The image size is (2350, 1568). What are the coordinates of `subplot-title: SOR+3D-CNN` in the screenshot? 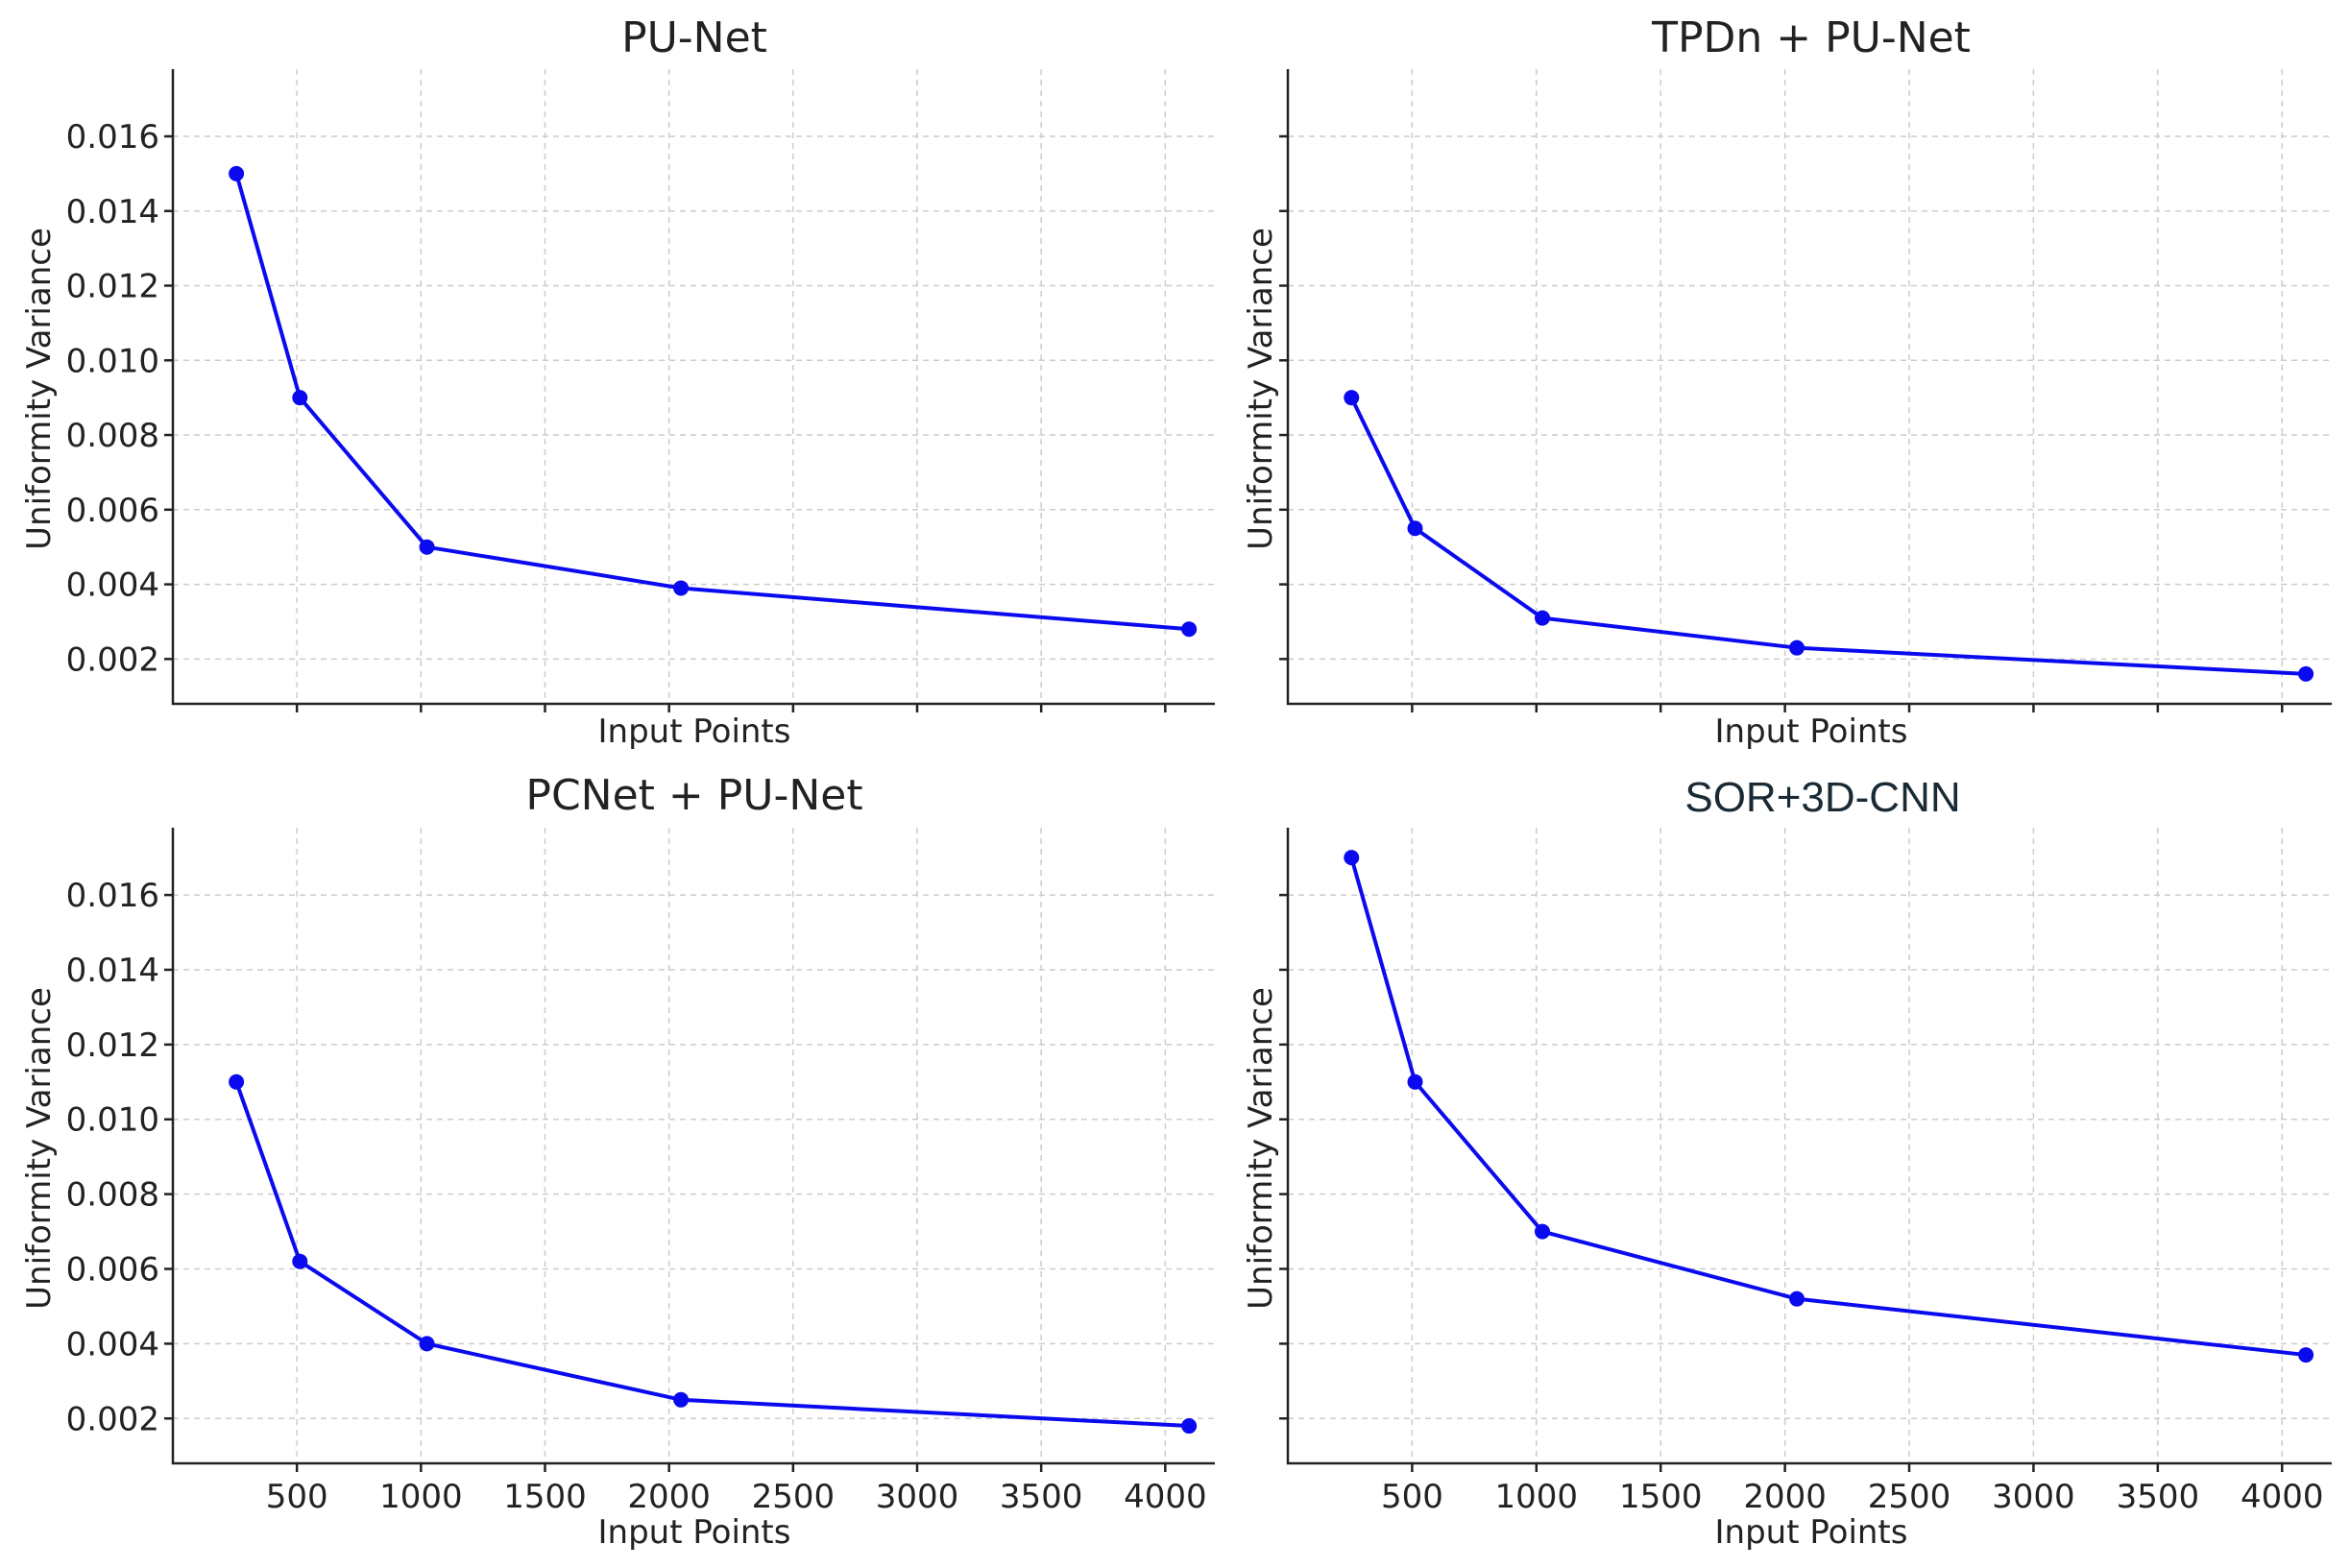 It's located at (1822, 797).